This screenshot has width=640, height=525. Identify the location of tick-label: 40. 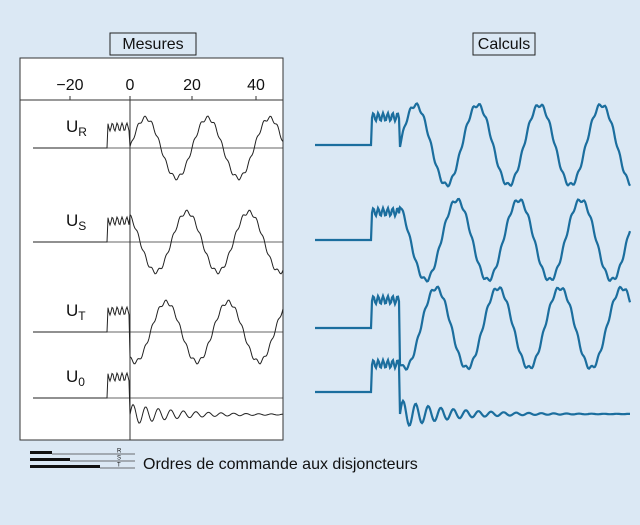
(256, 85).